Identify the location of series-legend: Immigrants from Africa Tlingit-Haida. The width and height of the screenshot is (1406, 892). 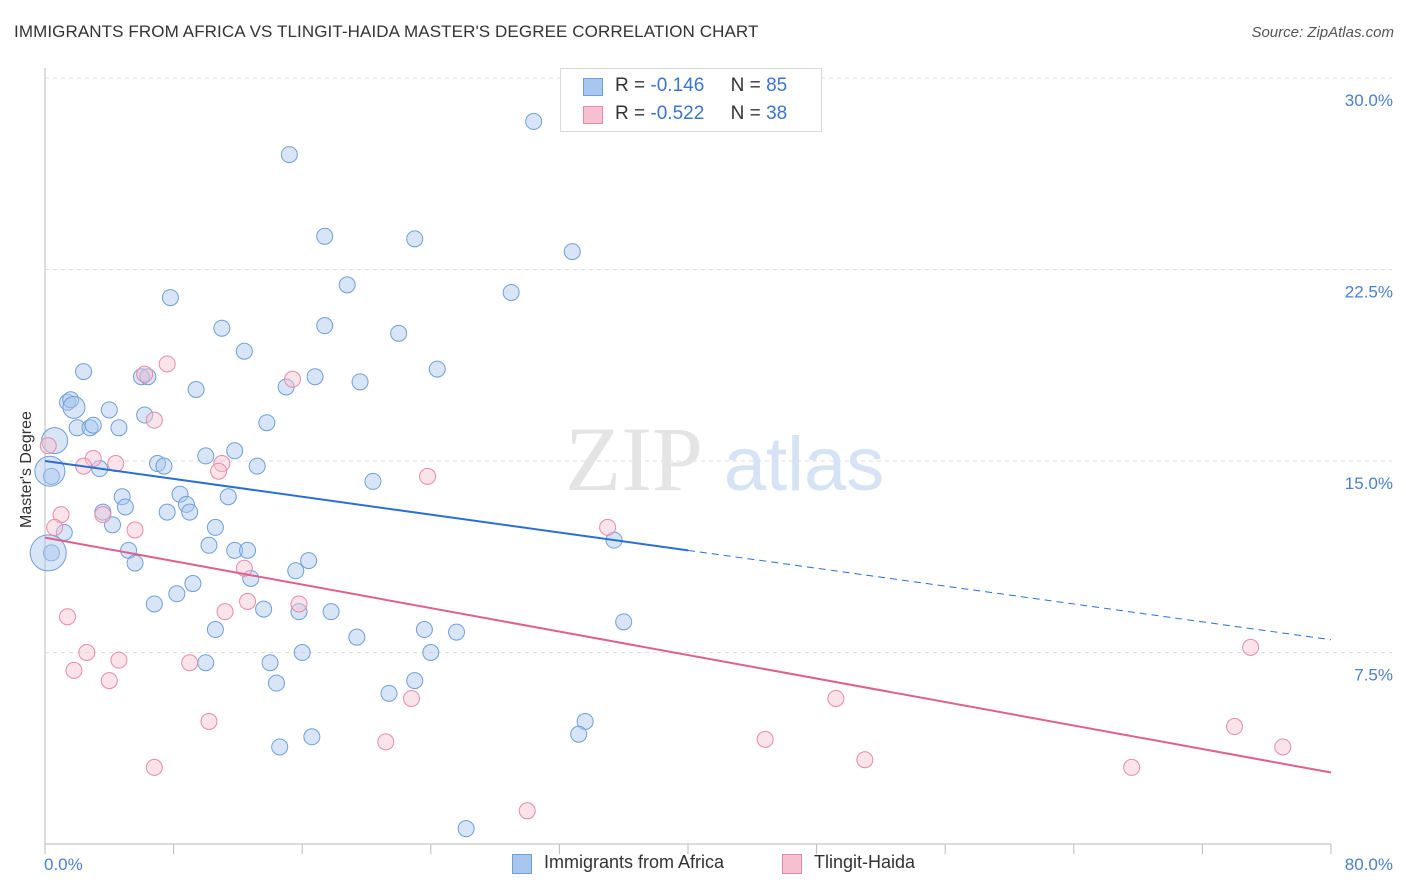
(703, 865).